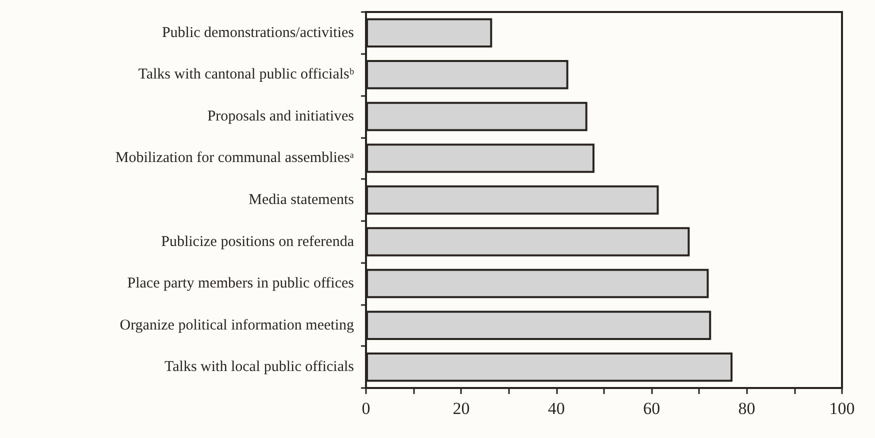 Image resolution: width=875 pixels, height=438 pixels. Describe the element at coordinates (237, 325) in the screenshot. I see `y-tick-label: Organize political information meeting` at that location.